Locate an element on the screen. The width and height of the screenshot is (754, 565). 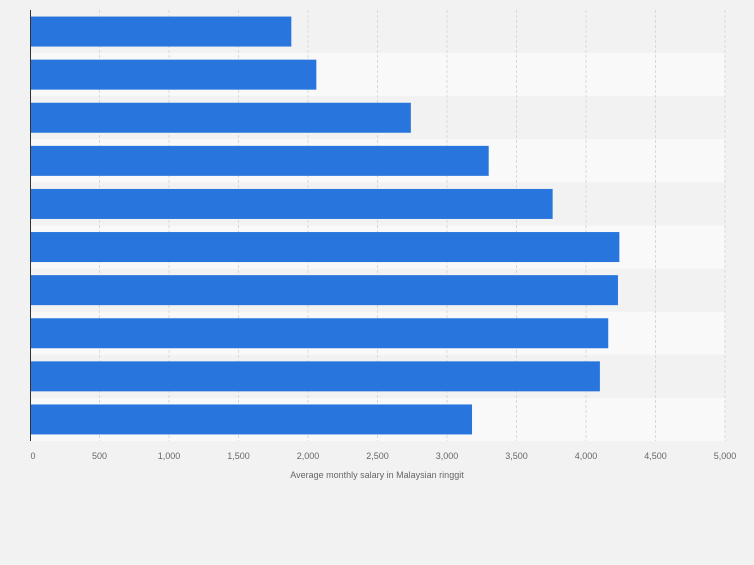
x-tick-label: 2,000 is located at coordinates (308, 456).